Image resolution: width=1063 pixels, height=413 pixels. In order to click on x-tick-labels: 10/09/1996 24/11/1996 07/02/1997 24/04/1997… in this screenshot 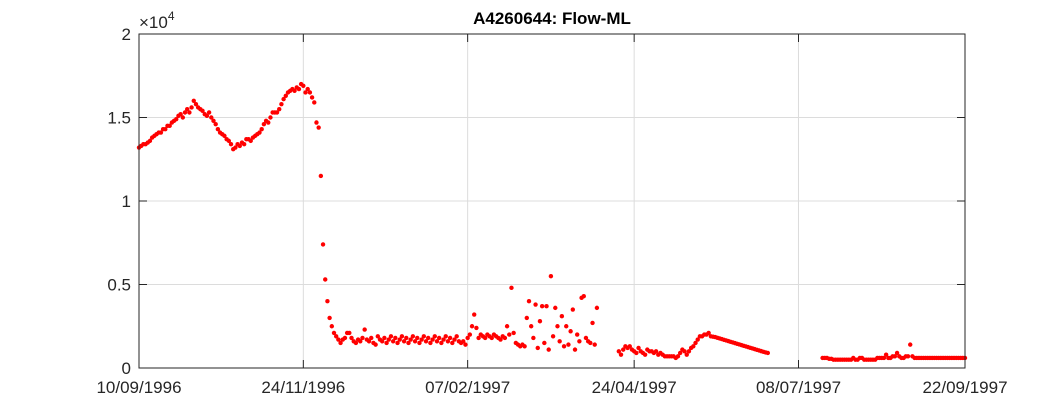, I will do `click(551, 387)`.